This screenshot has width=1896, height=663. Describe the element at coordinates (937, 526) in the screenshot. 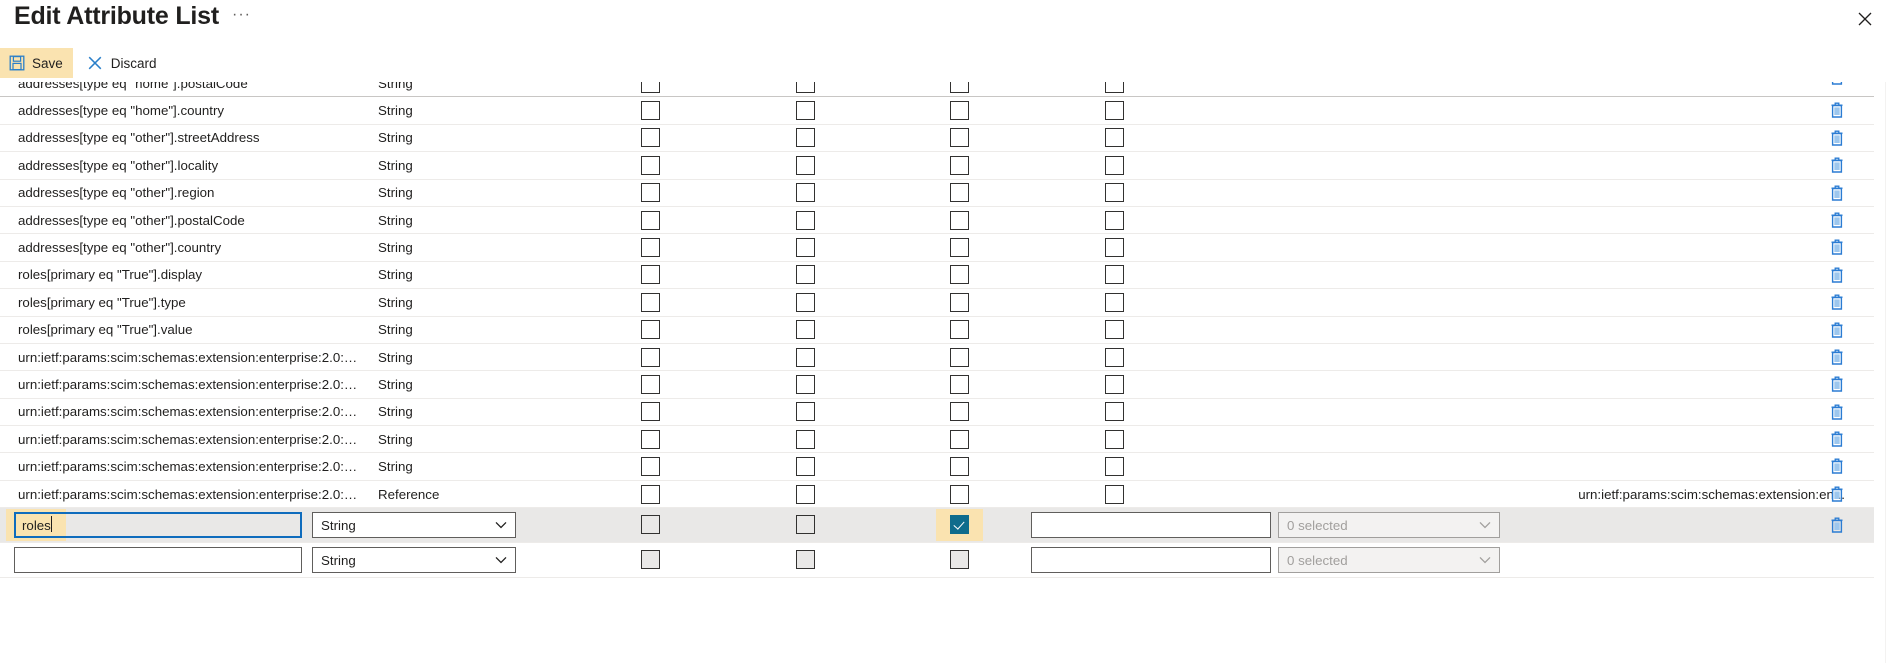

I see `table-row-editing: String 0 selected` at that location.